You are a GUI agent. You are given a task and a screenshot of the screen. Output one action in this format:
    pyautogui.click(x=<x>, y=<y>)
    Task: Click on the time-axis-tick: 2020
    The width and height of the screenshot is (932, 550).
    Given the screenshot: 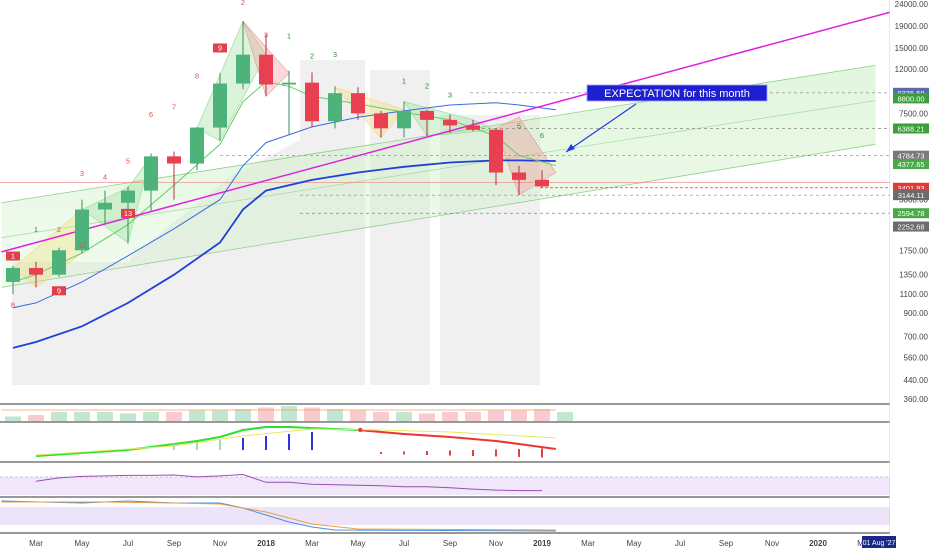 What is the action you would take?
    pyautogui.click(x=818, y=543)
    